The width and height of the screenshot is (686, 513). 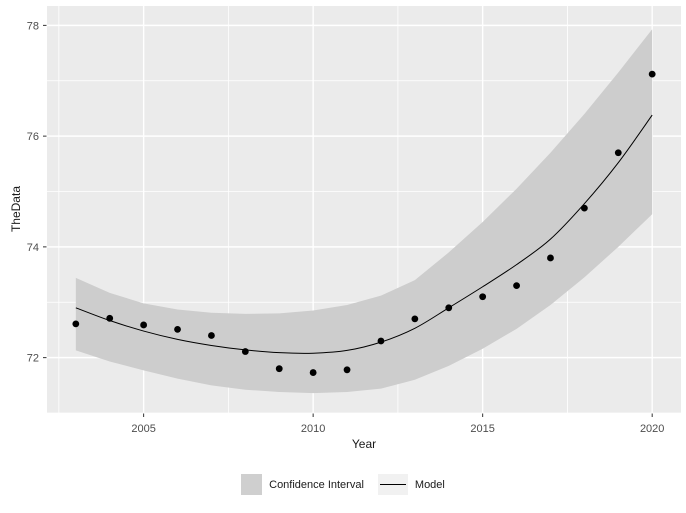 I want to click on legend-item-model: Model, so click(x=411, y=484).